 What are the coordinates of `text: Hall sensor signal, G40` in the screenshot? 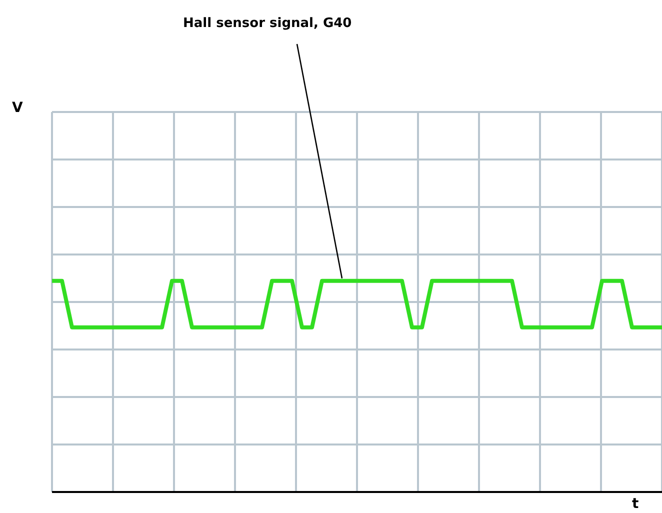 It's located at (267, 23).